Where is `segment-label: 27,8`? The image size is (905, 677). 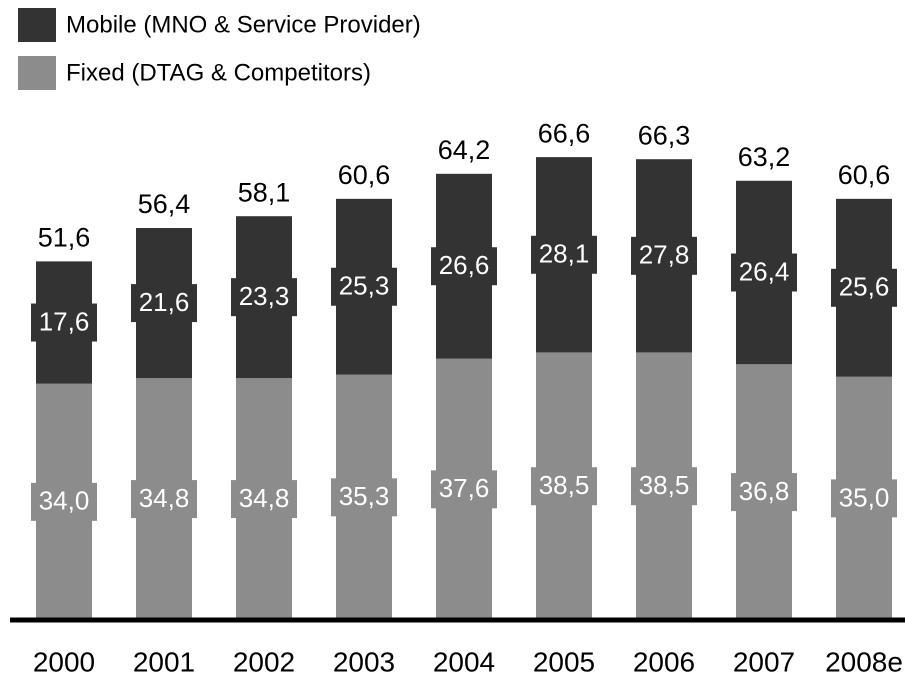 segment-label: 27,8 is located at coordinates (664, 255).